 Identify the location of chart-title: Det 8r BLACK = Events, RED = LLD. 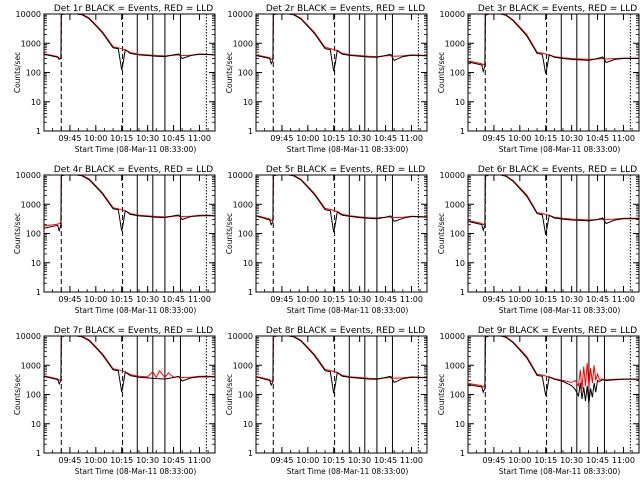
(345, 331).